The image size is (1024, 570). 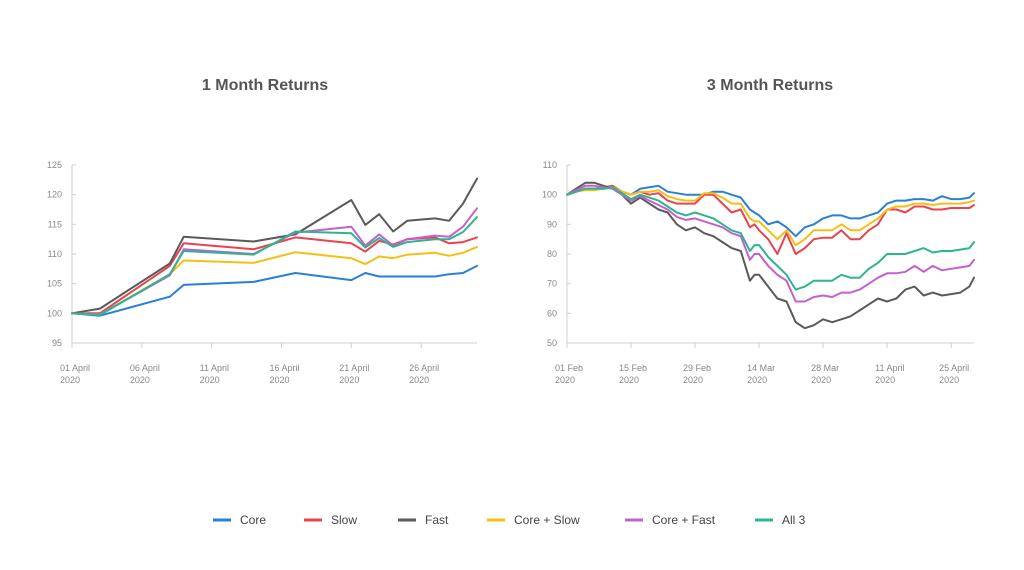 What do you see at coordinates (825, 374) in the screenshot?
I see `x-tick-label: 28 Mar 2020` at bounding box center [825, 374].